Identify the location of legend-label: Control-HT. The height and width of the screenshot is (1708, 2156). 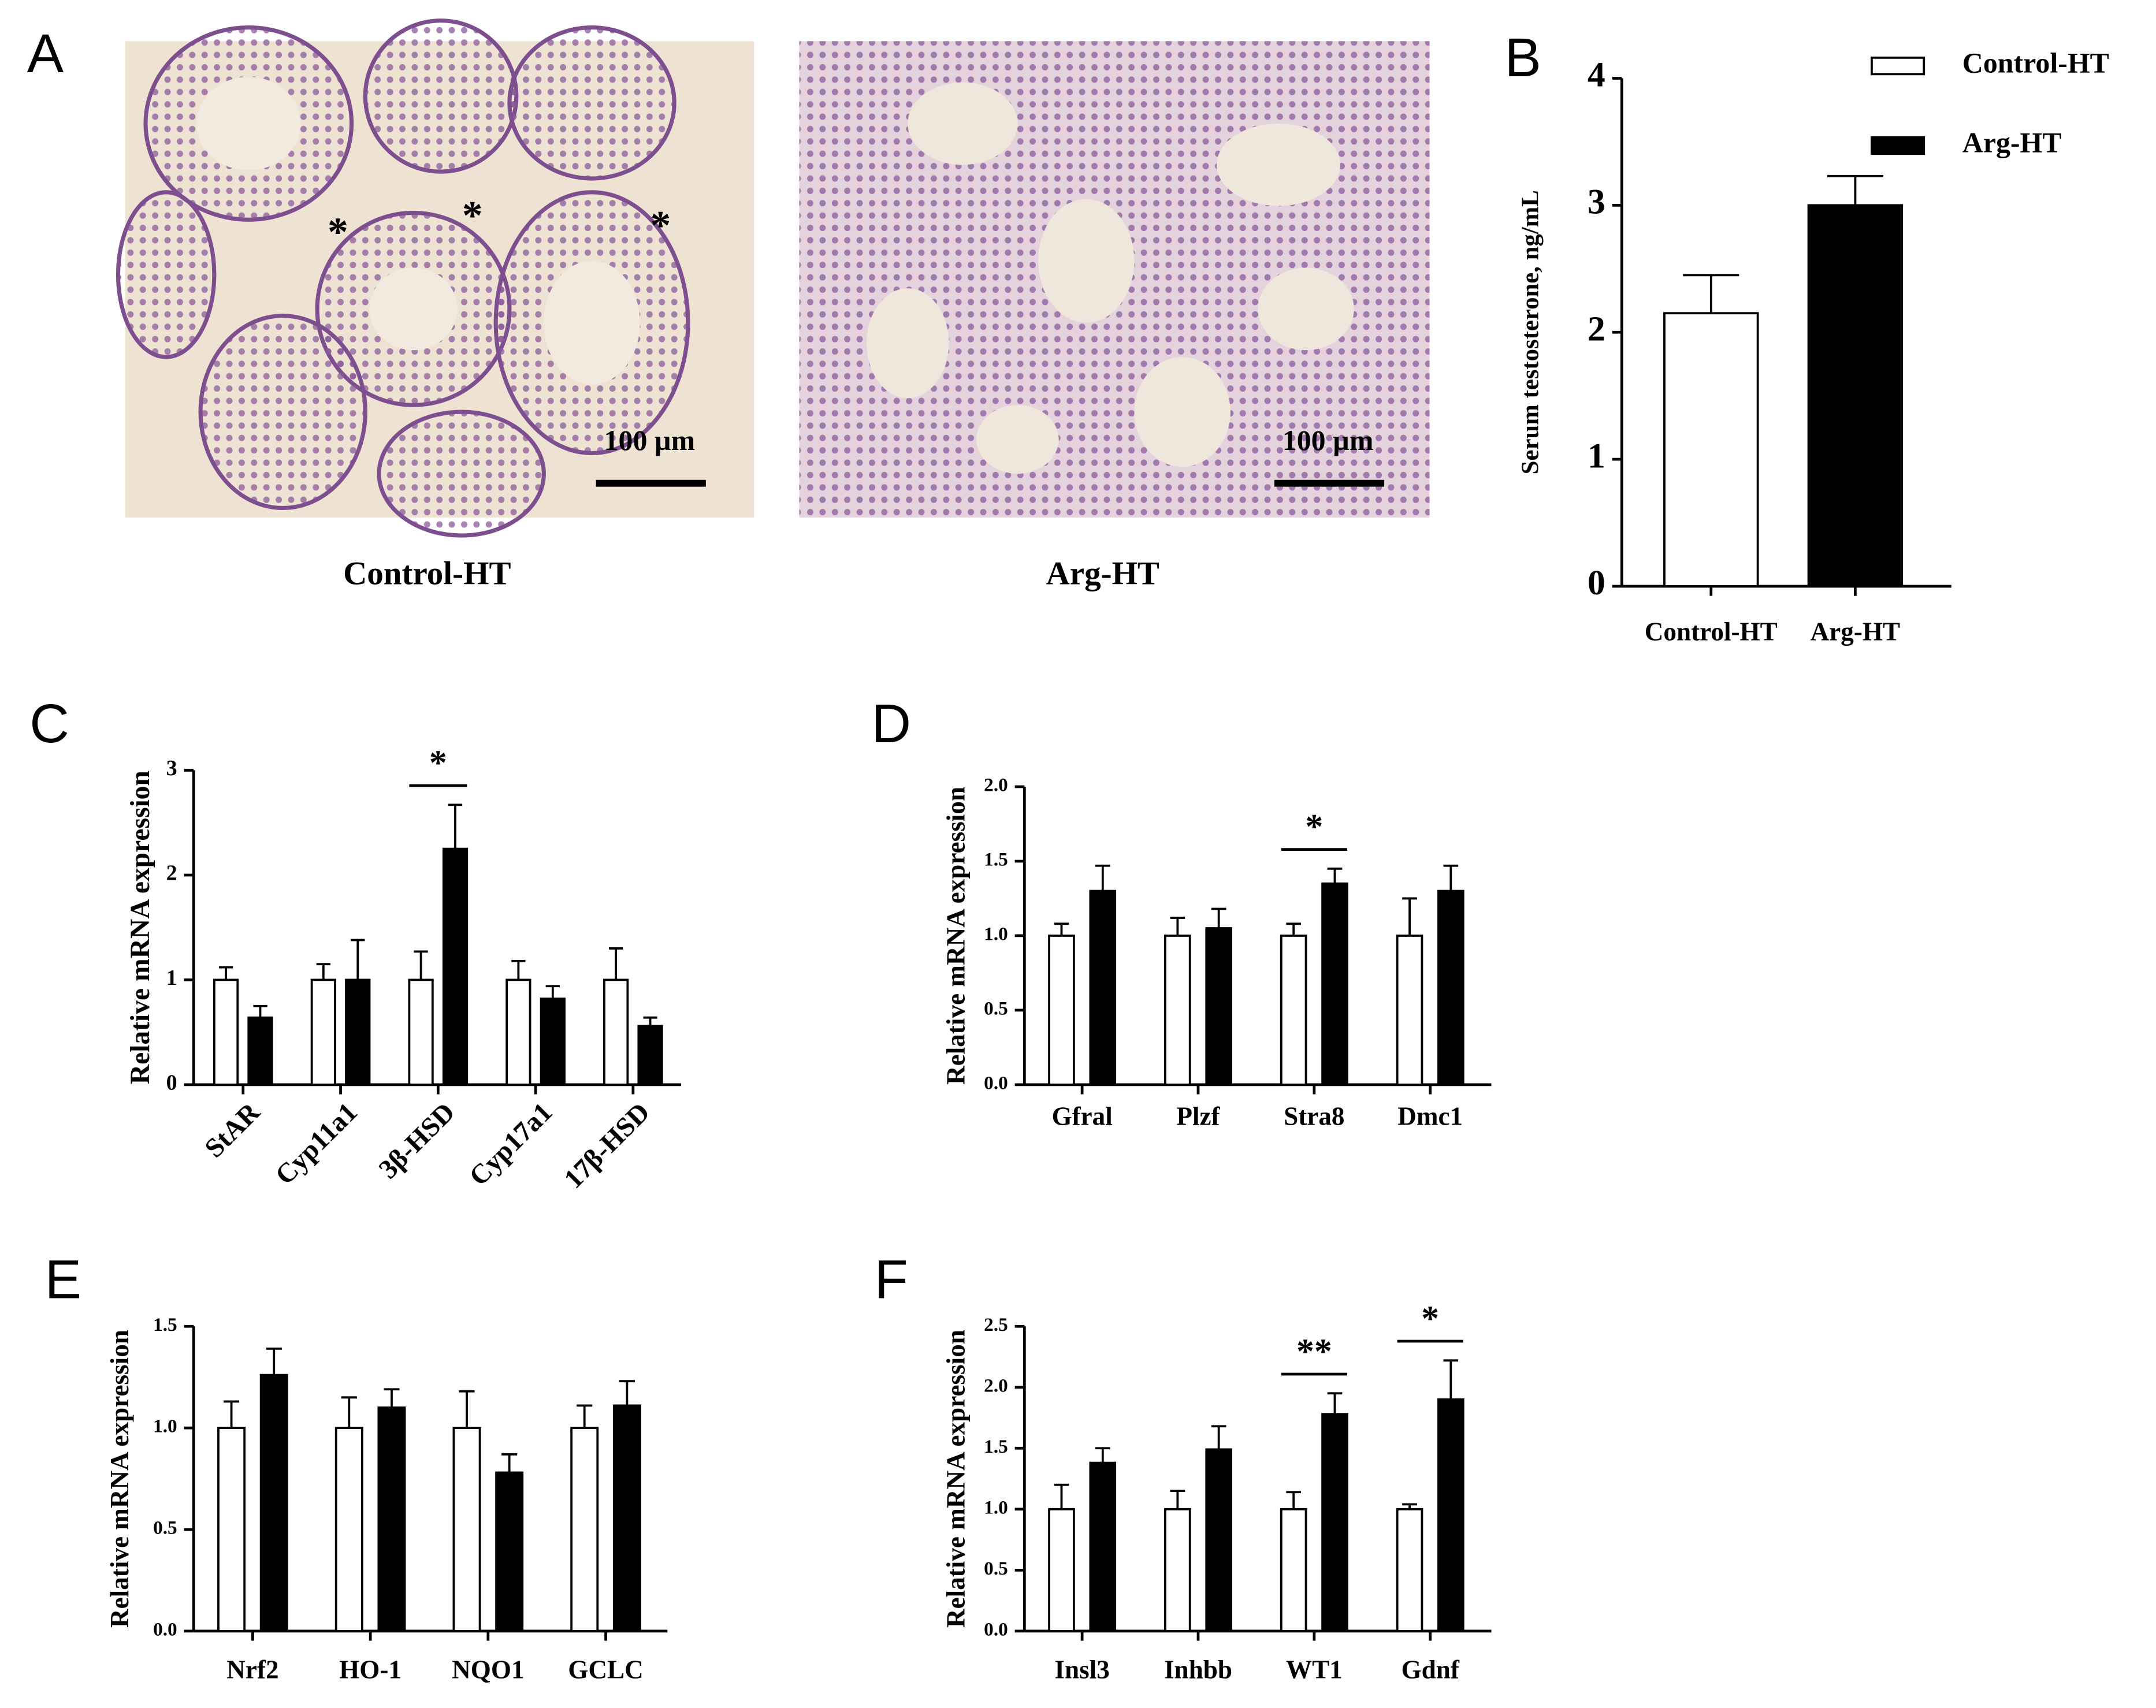
(2036, 63).